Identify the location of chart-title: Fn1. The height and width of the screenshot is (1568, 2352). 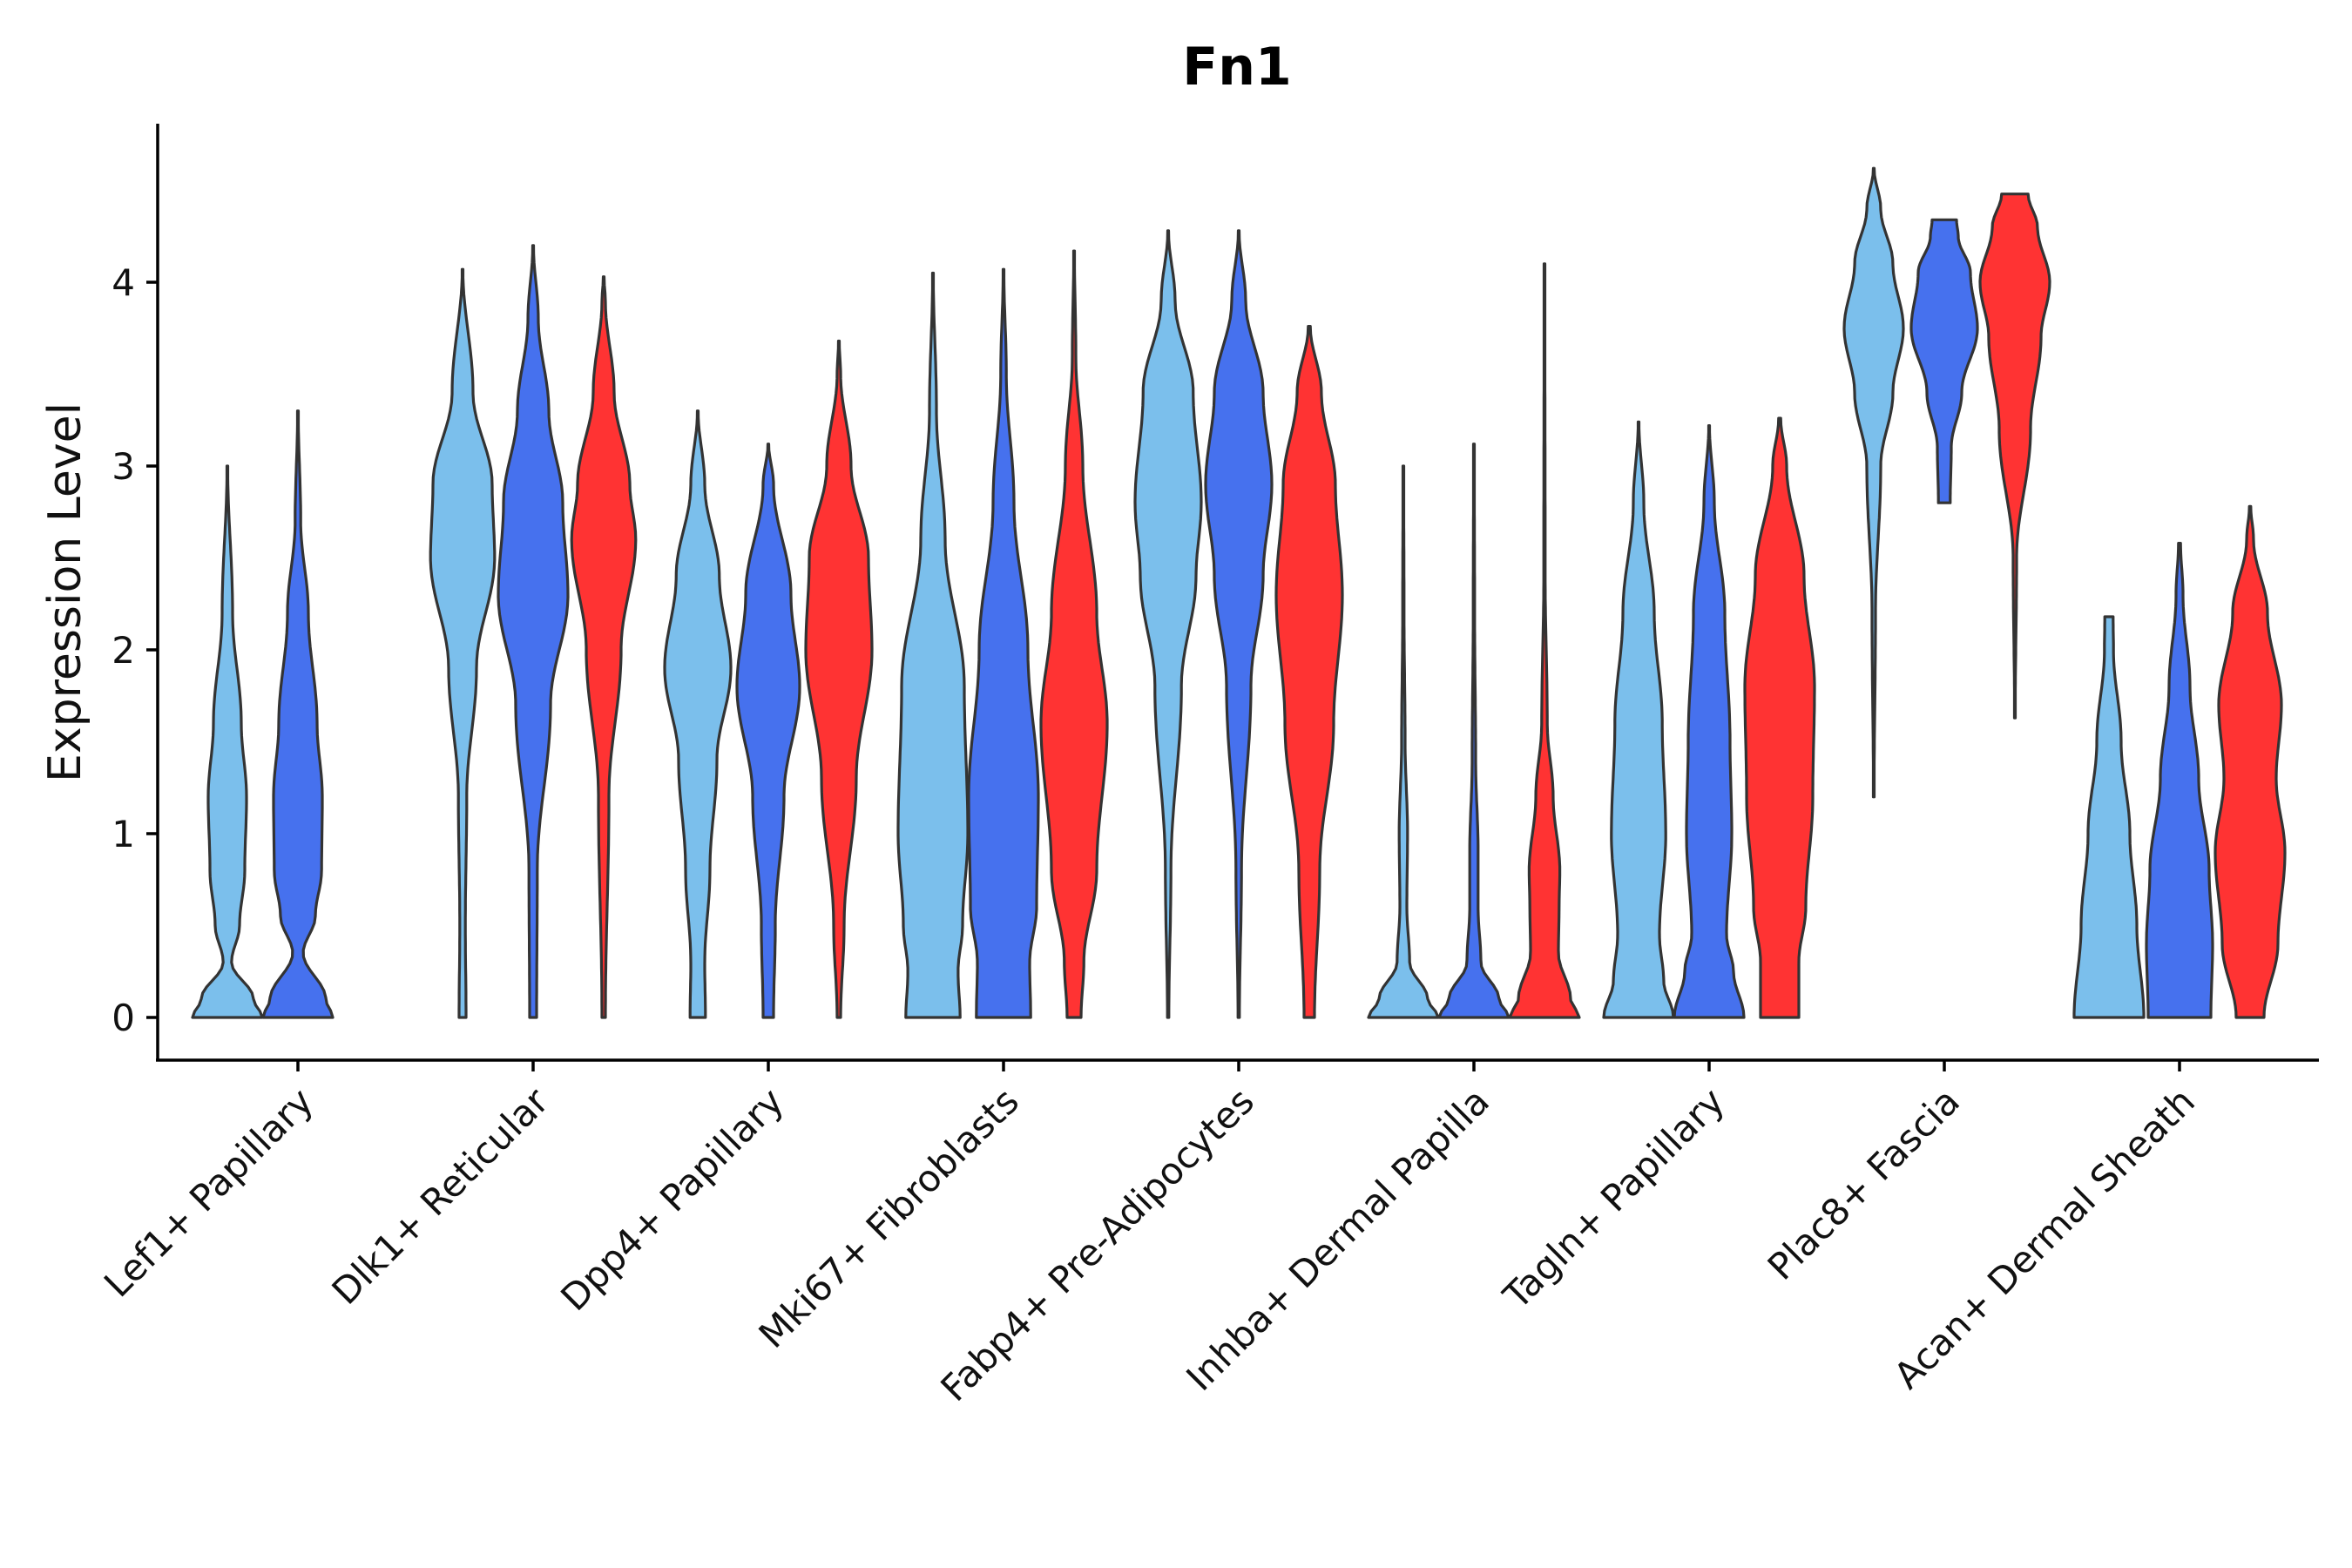
(1236, 67).